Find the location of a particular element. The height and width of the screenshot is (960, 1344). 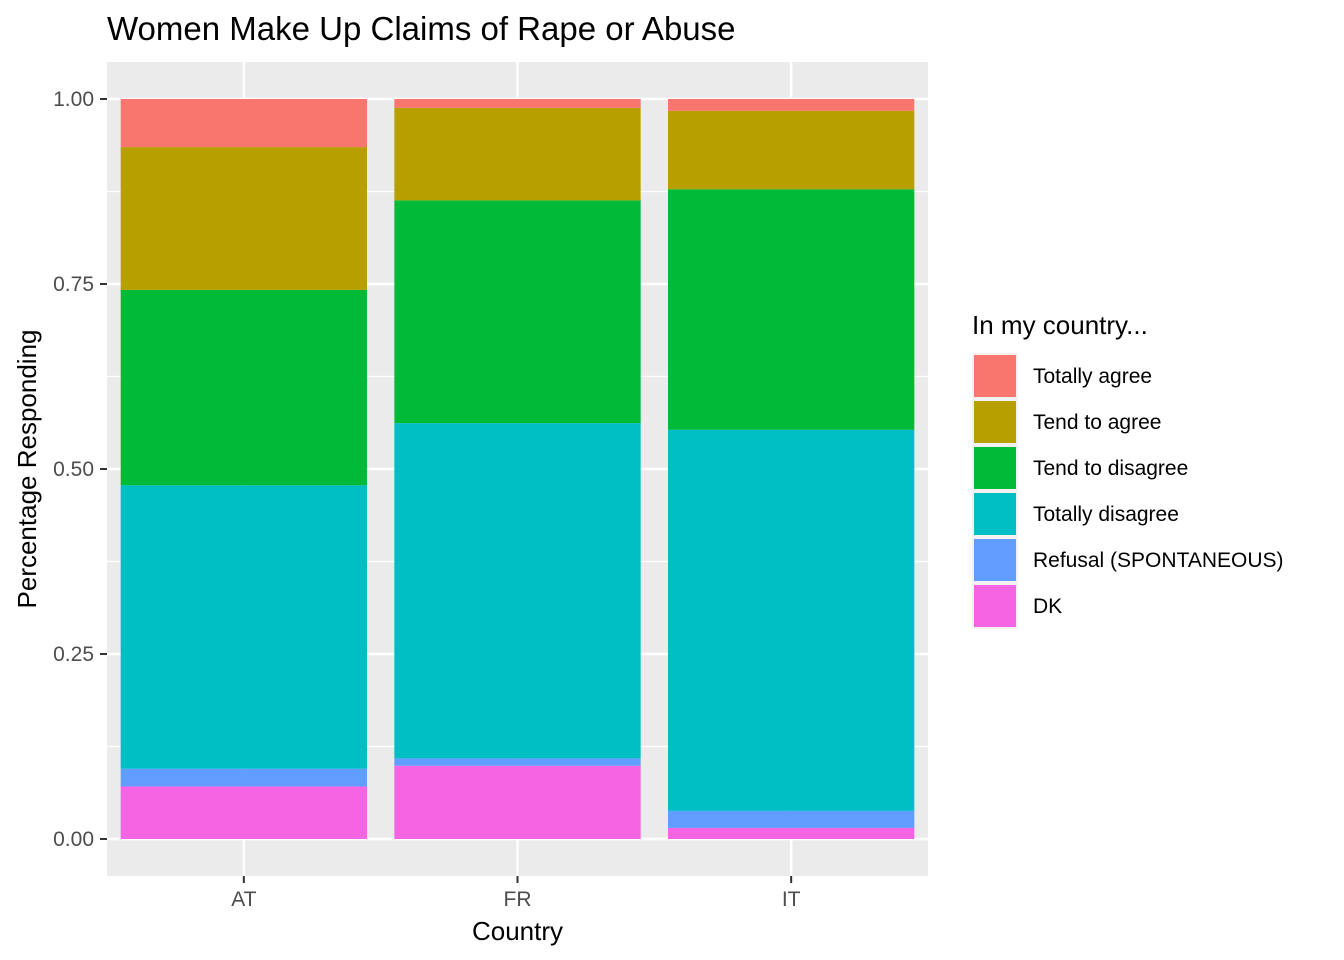

x-tick-label: FR is located at coordinates (518, 899).